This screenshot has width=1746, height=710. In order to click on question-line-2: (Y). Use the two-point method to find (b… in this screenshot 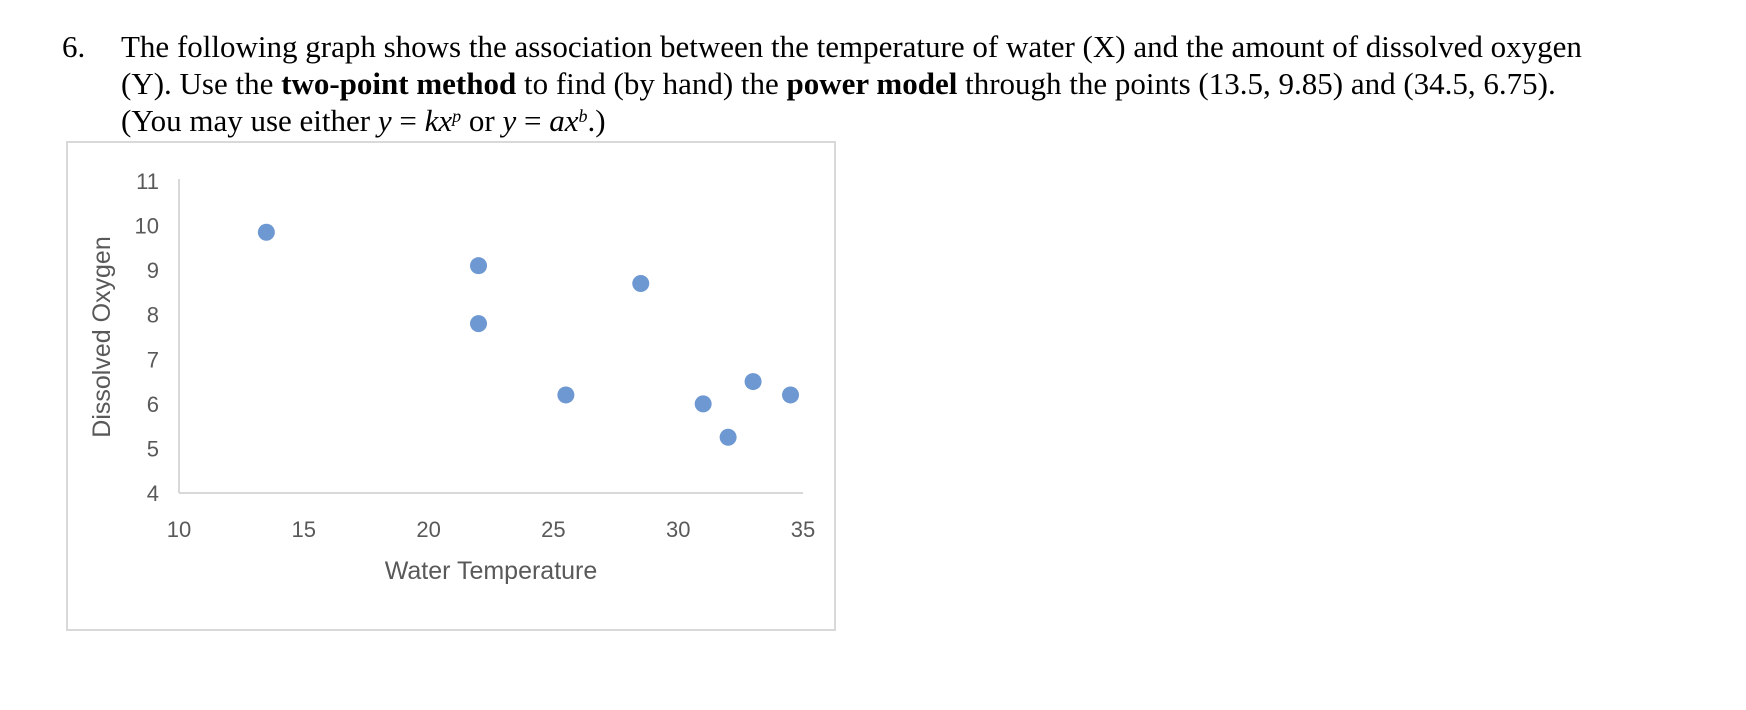, I will do `click(926, 83)`.